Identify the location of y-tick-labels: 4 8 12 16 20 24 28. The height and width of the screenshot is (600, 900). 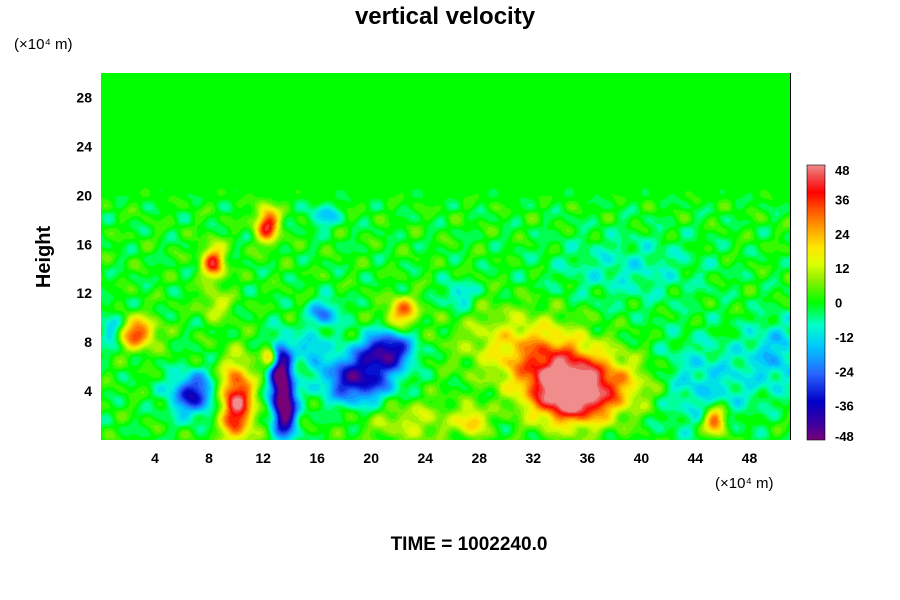
(84, 244).